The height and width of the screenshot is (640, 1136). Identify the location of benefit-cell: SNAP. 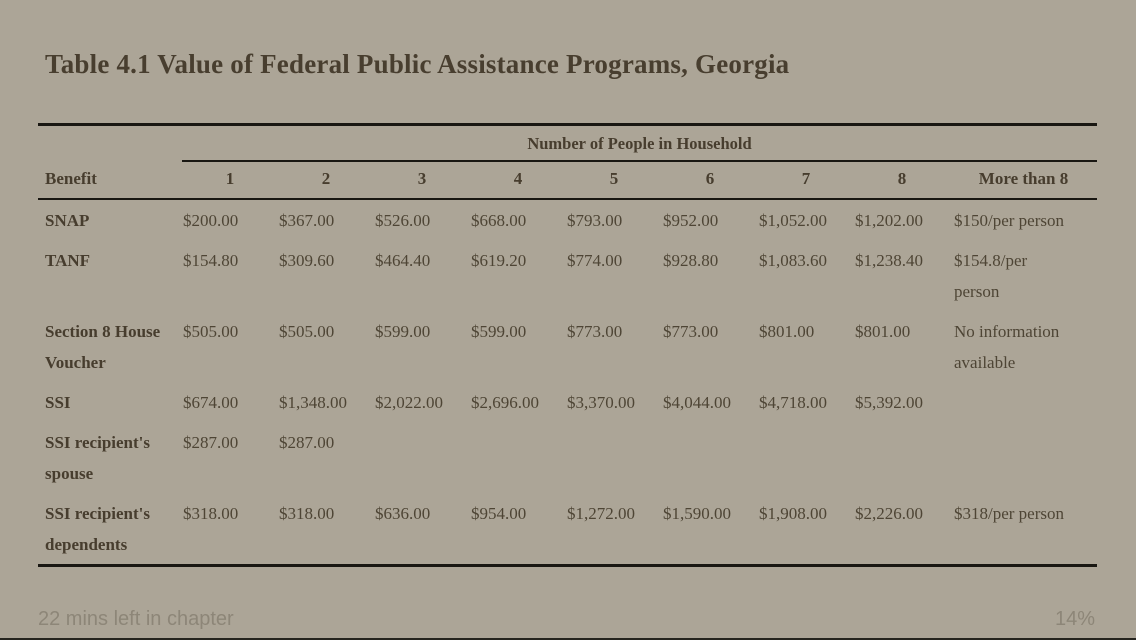
(67, 220).